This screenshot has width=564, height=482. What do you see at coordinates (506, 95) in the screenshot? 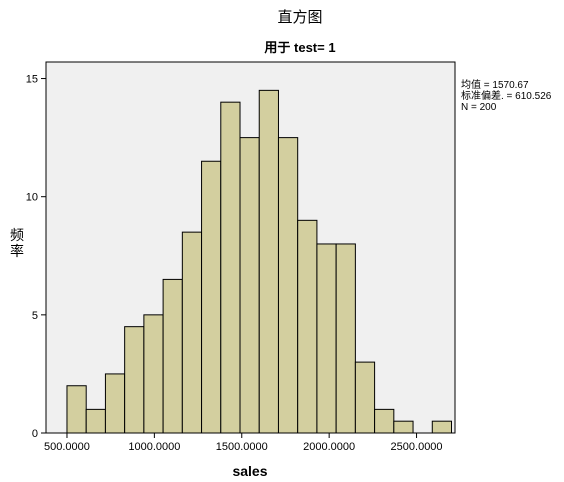
I see `stats-line: 标准偏差. = 610.526` at bounding box center [506, 95].